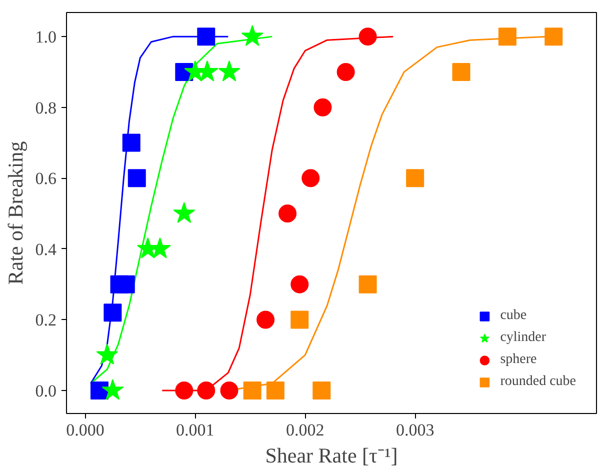  I want to click on y-tick-label: 0.6, so click(45, 178).